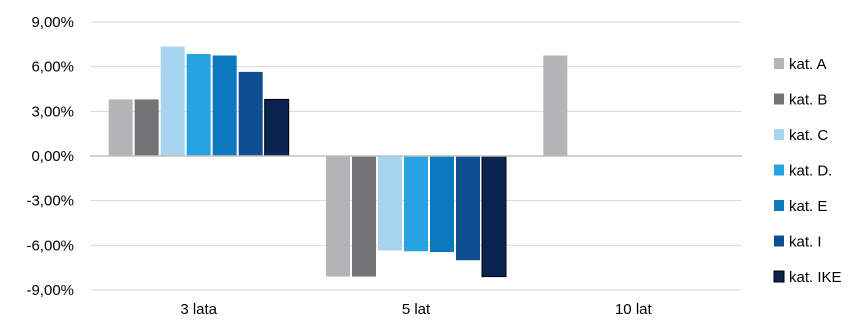 Image resolution: width=851 pixels, height=320 pixels. Describe the element at coordinates (808, 135) in the screenshot. I see `legend-label: kat. C` at that location.